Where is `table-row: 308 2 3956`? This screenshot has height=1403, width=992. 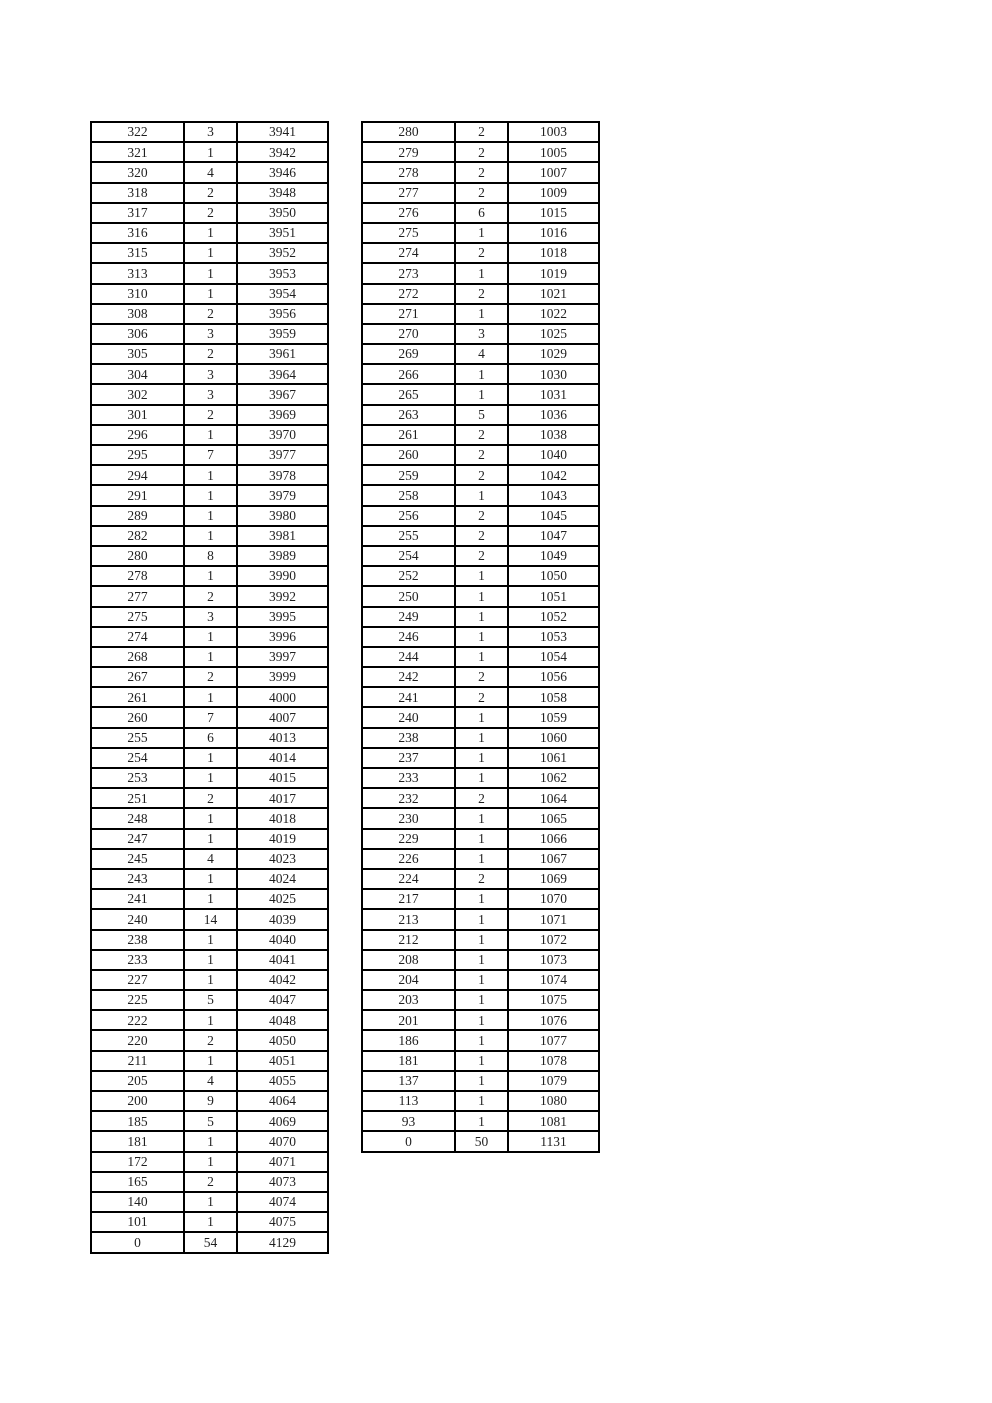 table-row: 308 2 3956 is located at coordinates (209, 313).